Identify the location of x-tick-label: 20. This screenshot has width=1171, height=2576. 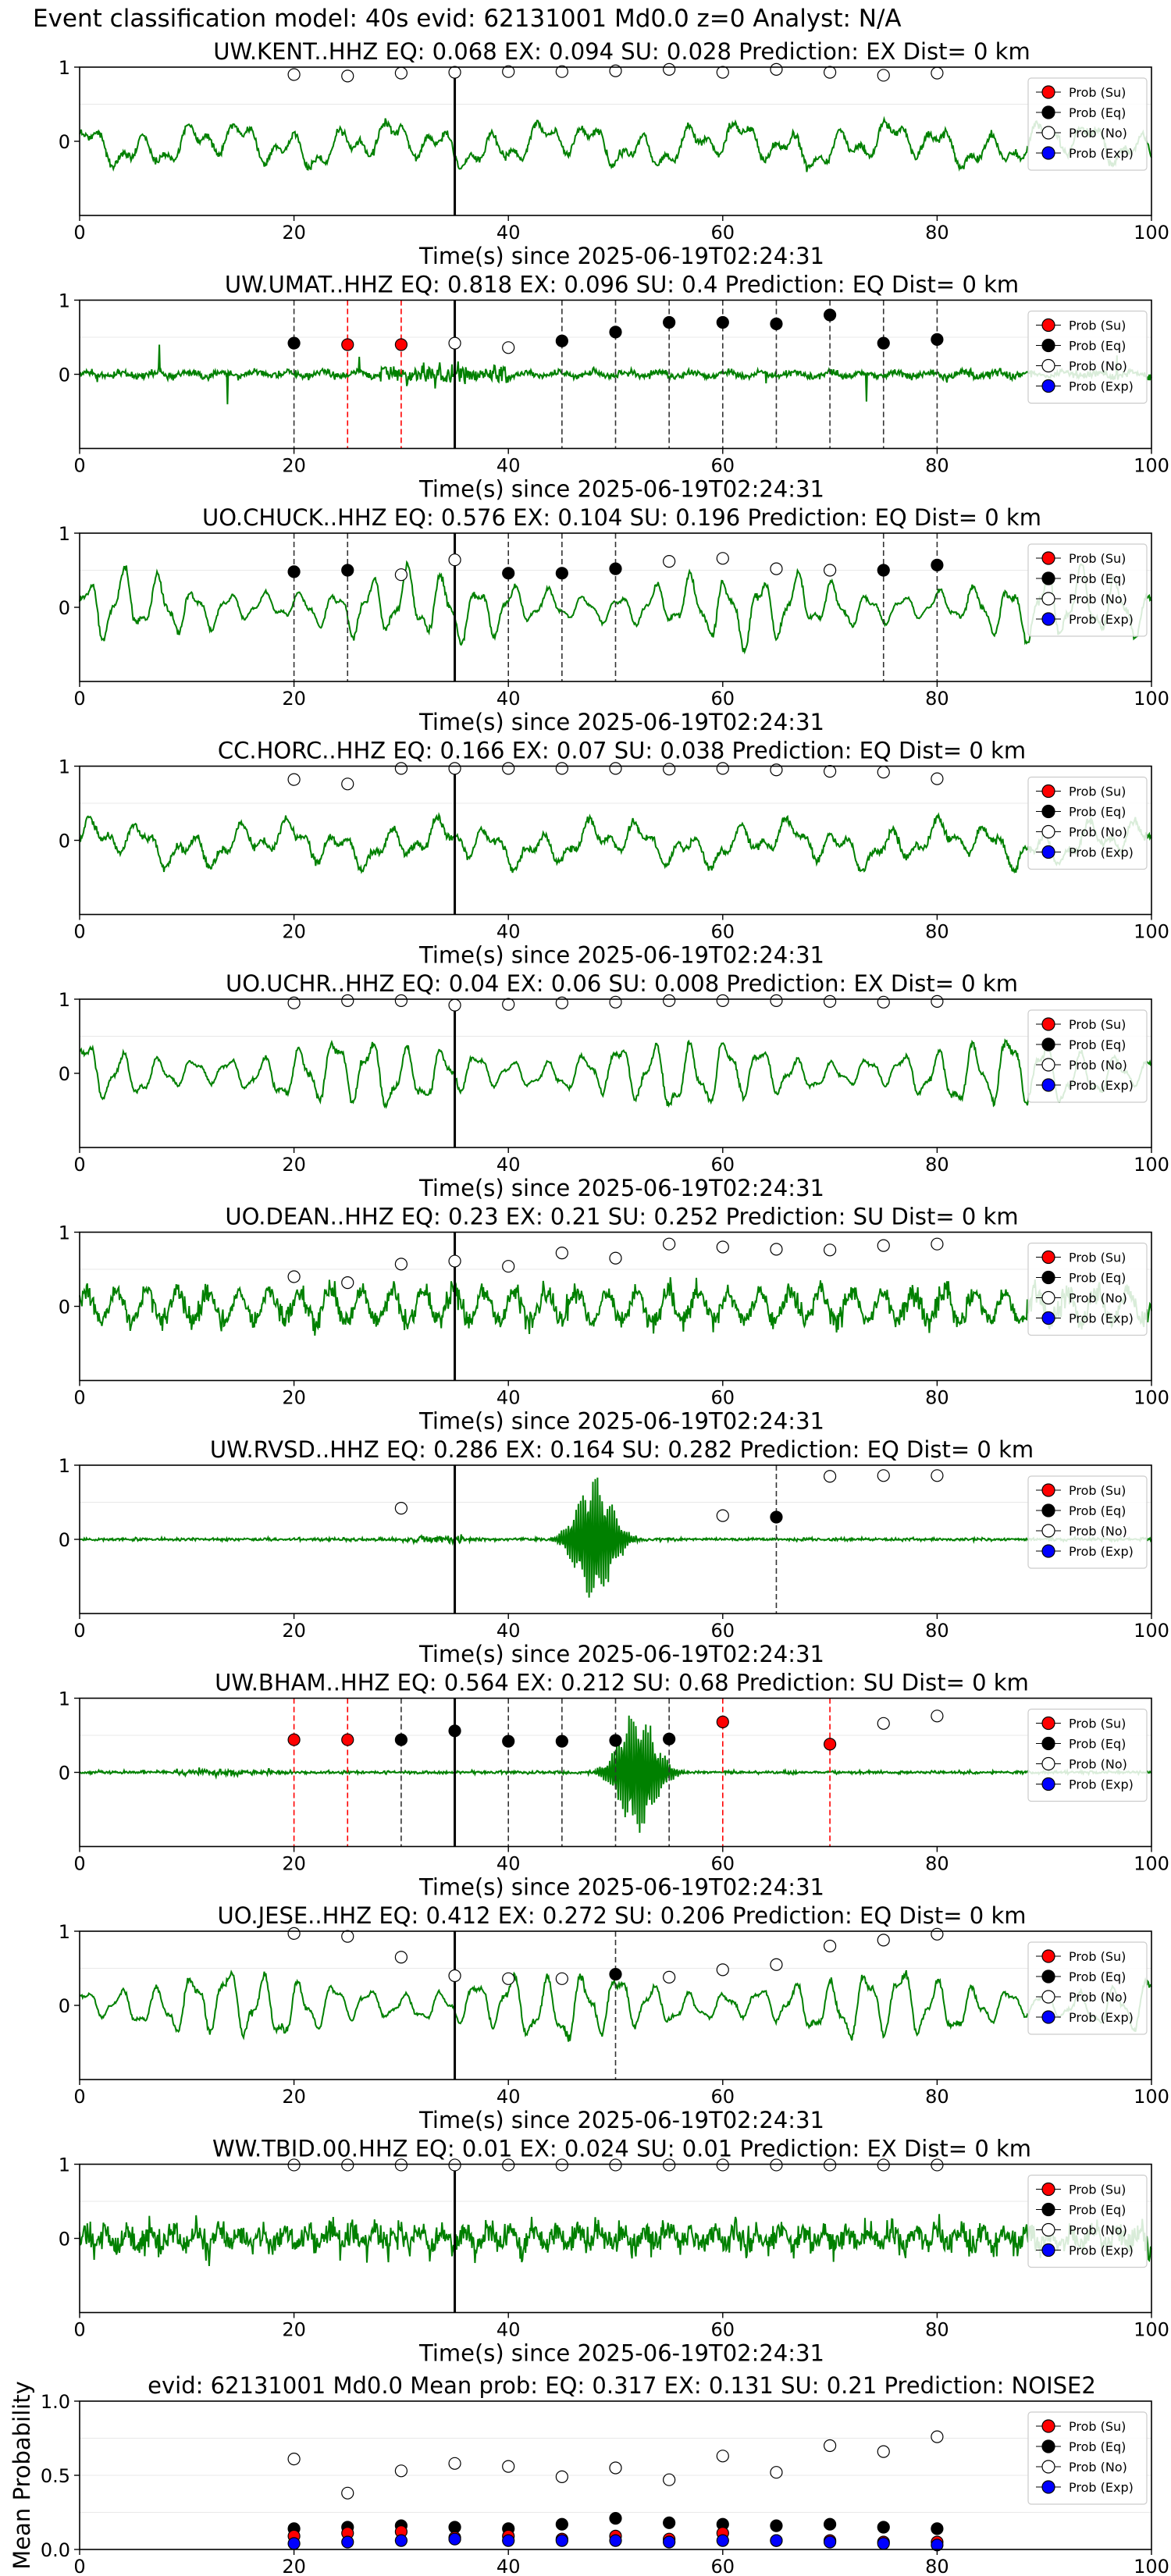
(294, 699).